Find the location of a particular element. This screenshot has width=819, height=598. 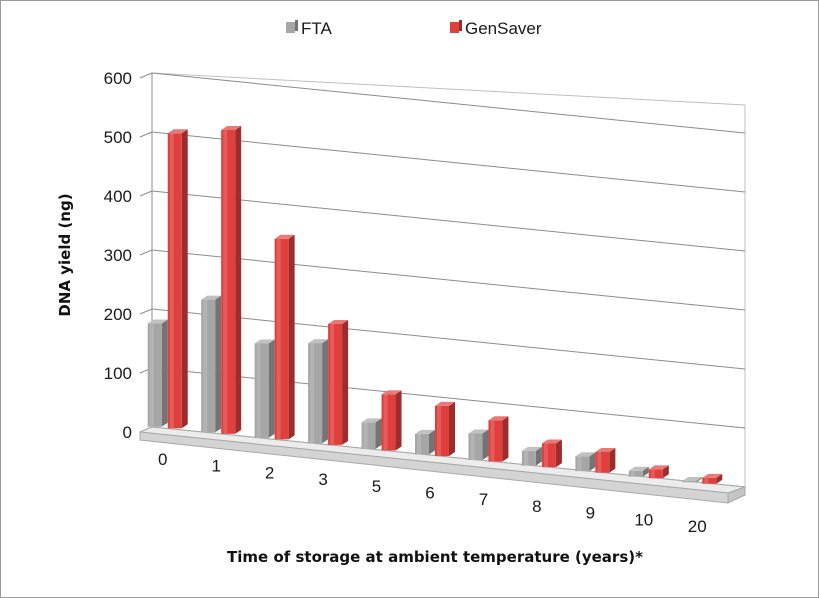

y-tick-labels: 0 100 200 300 400 500 600 is located at coordinates (118, 255).